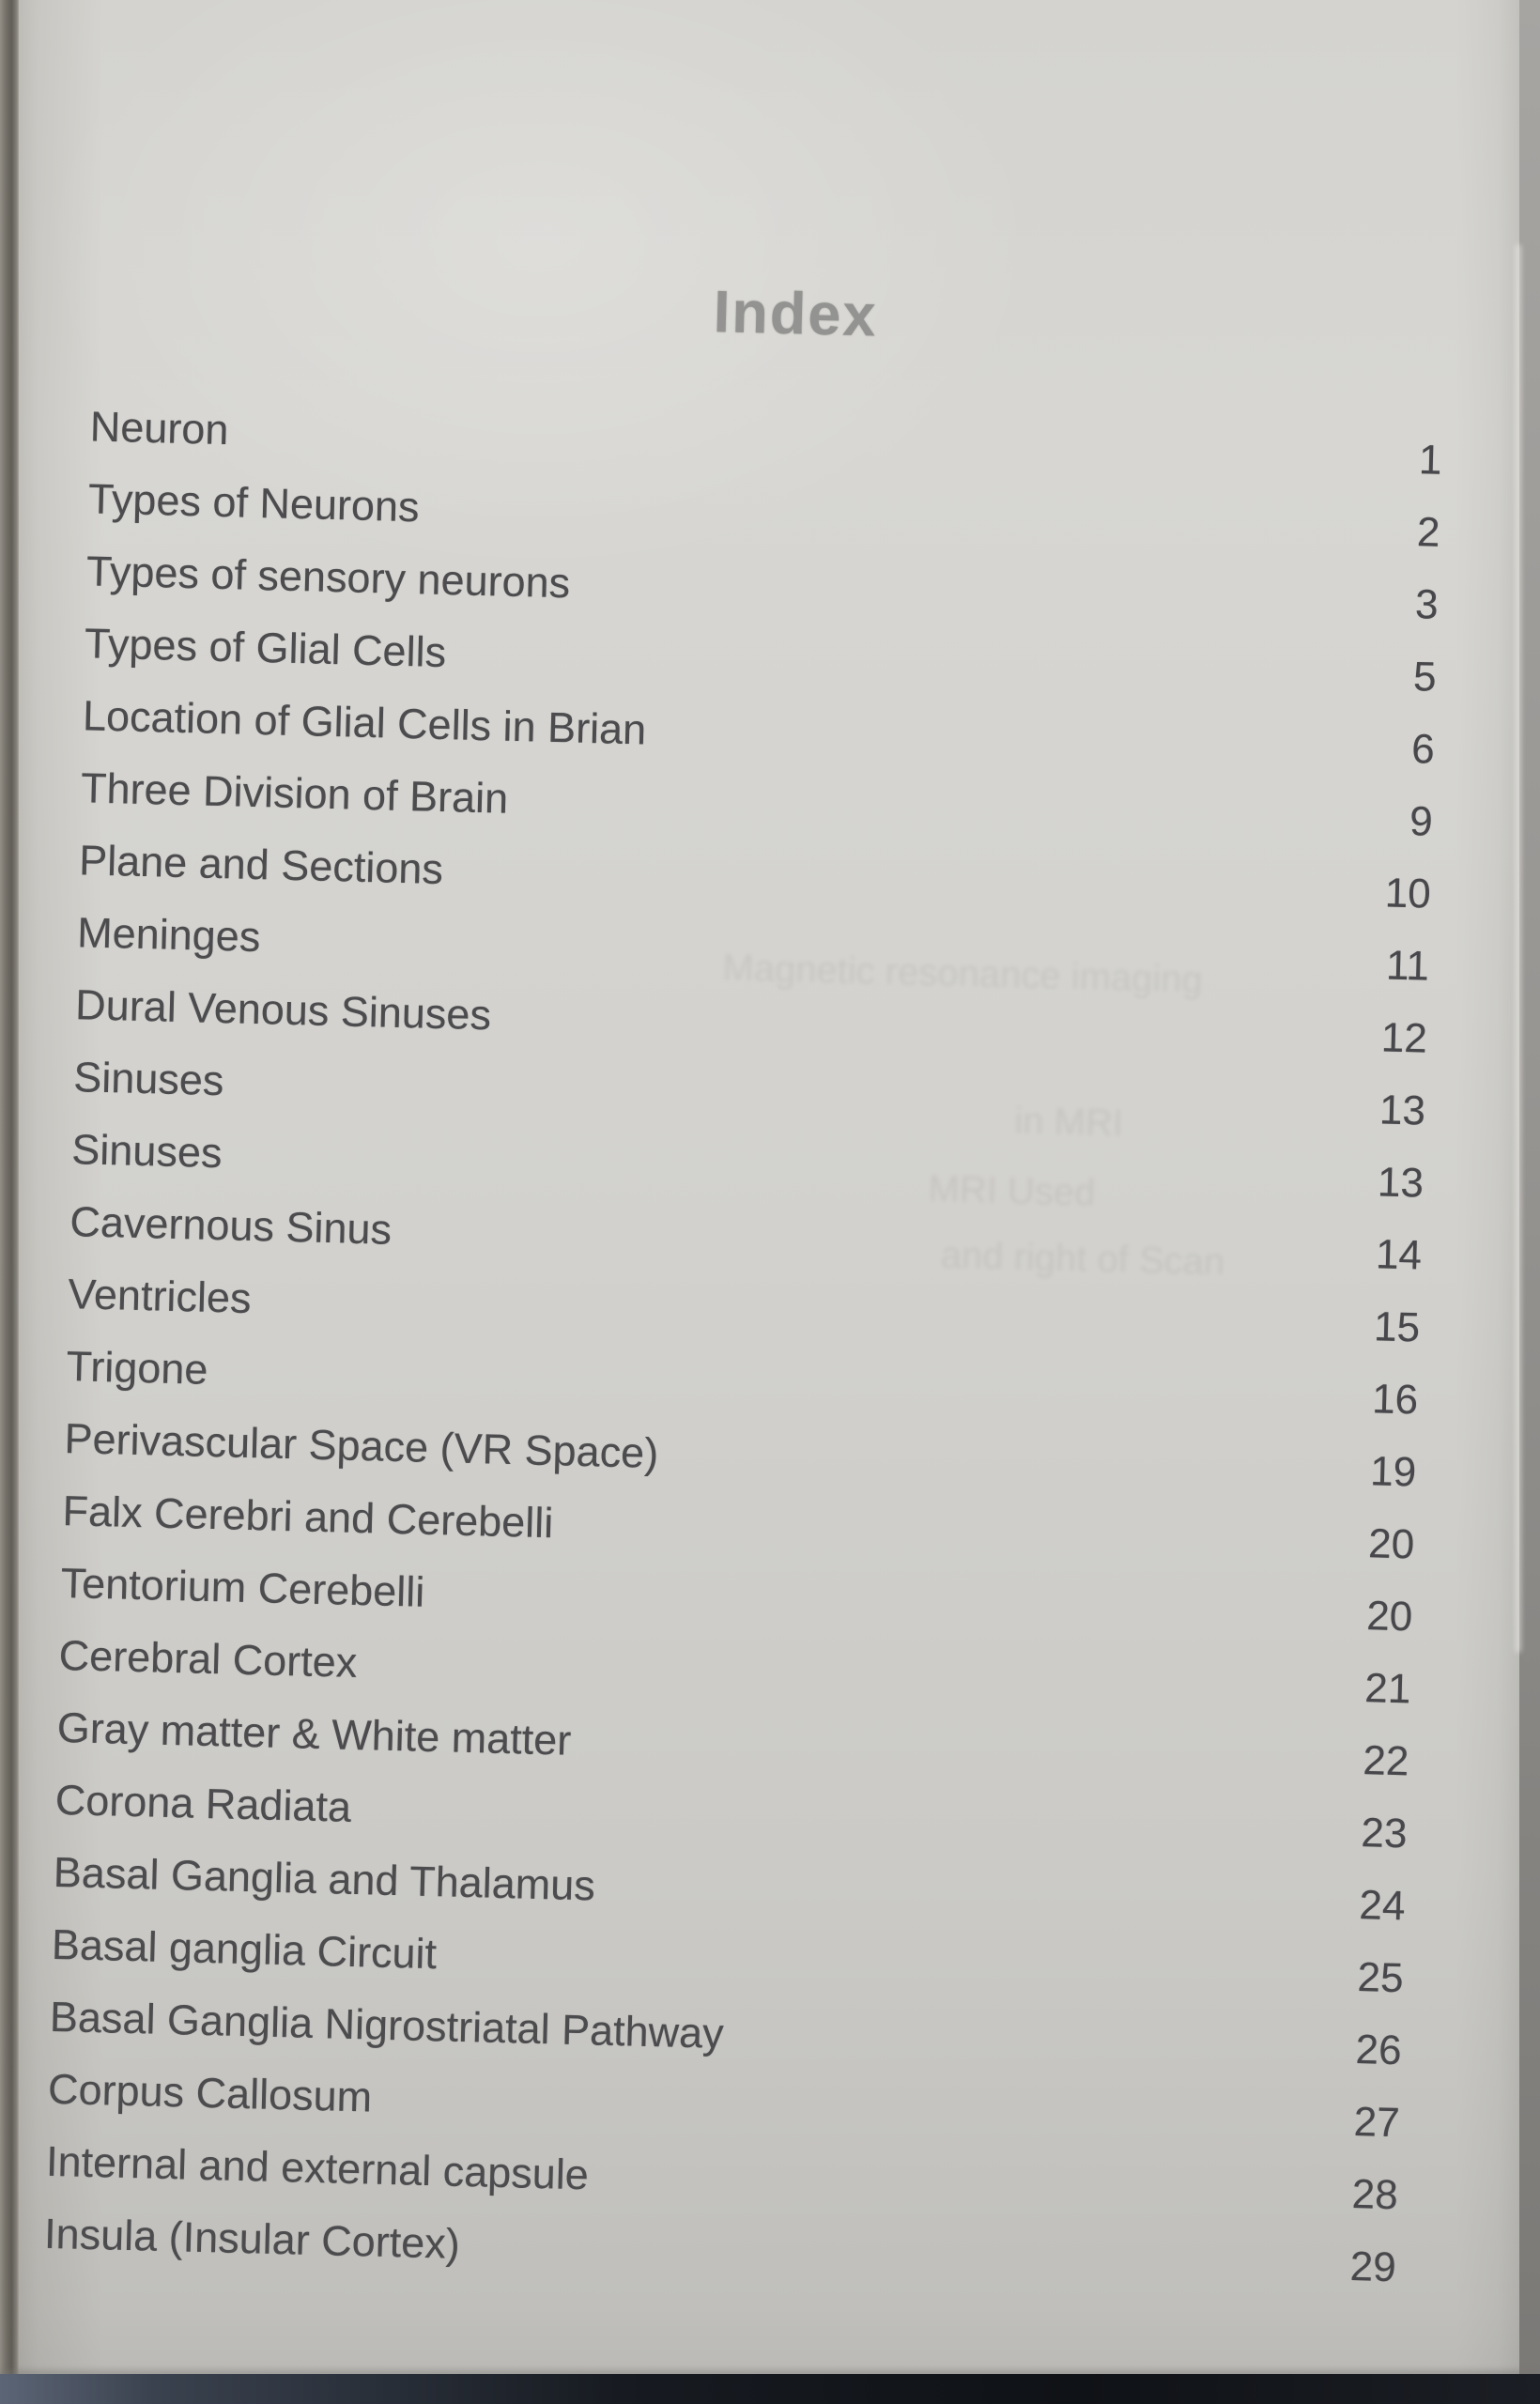  Describe the element at coordinates (137, 1367) in the screenshot. I see `entry-label: Trigone` at that location.